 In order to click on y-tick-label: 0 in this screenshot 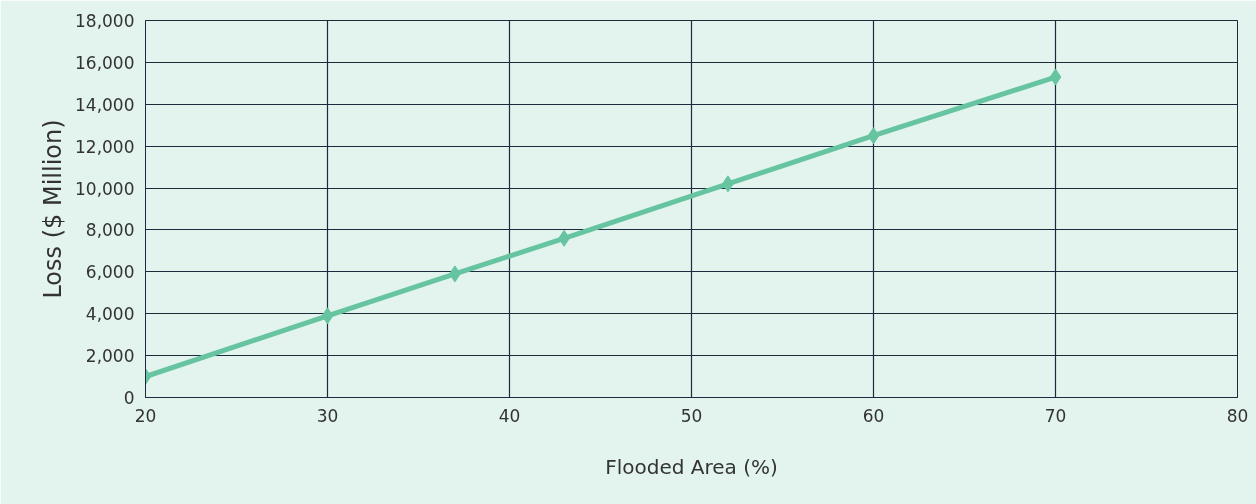, I will do `click(129, 398)`.